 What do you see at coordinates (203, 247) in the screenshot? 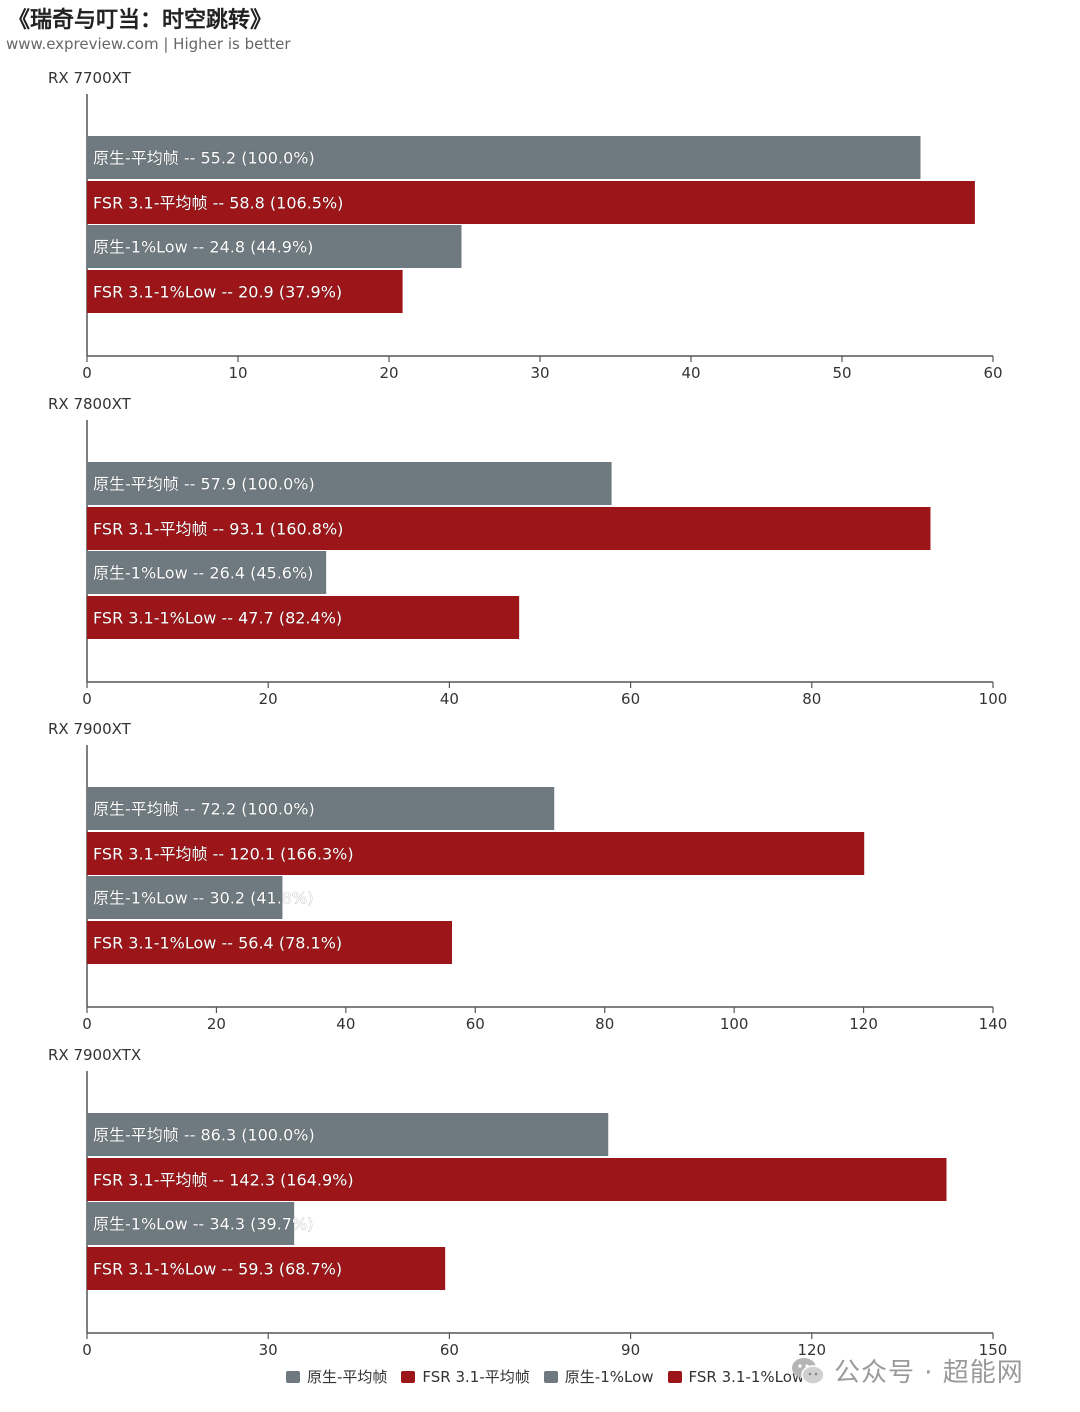
I see `bar-label: 原生-1%Low -- 24.8 (44.9%)` at bounding box center [203, 247].